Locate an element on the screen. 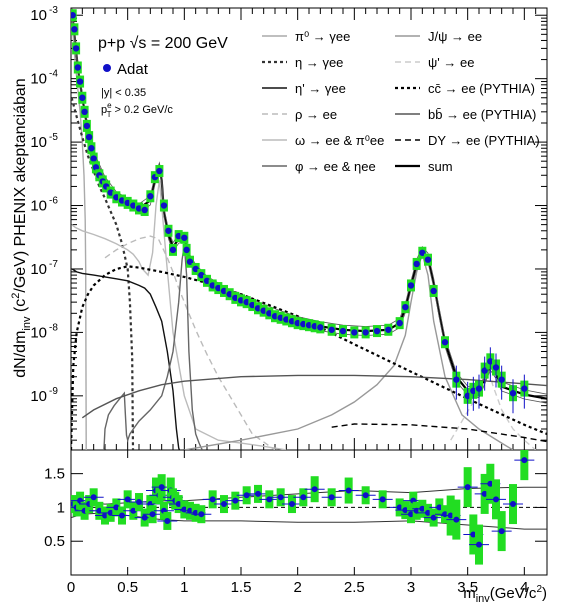  ratio-y-tick-label: 1 is located at coordinates (61, 507).